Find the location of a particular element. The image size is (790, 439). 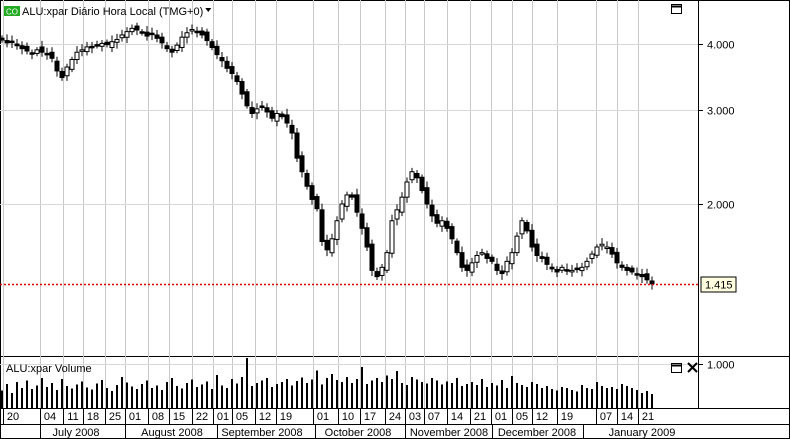

day-tick-label: 19 is located at coordinates (286, 417).